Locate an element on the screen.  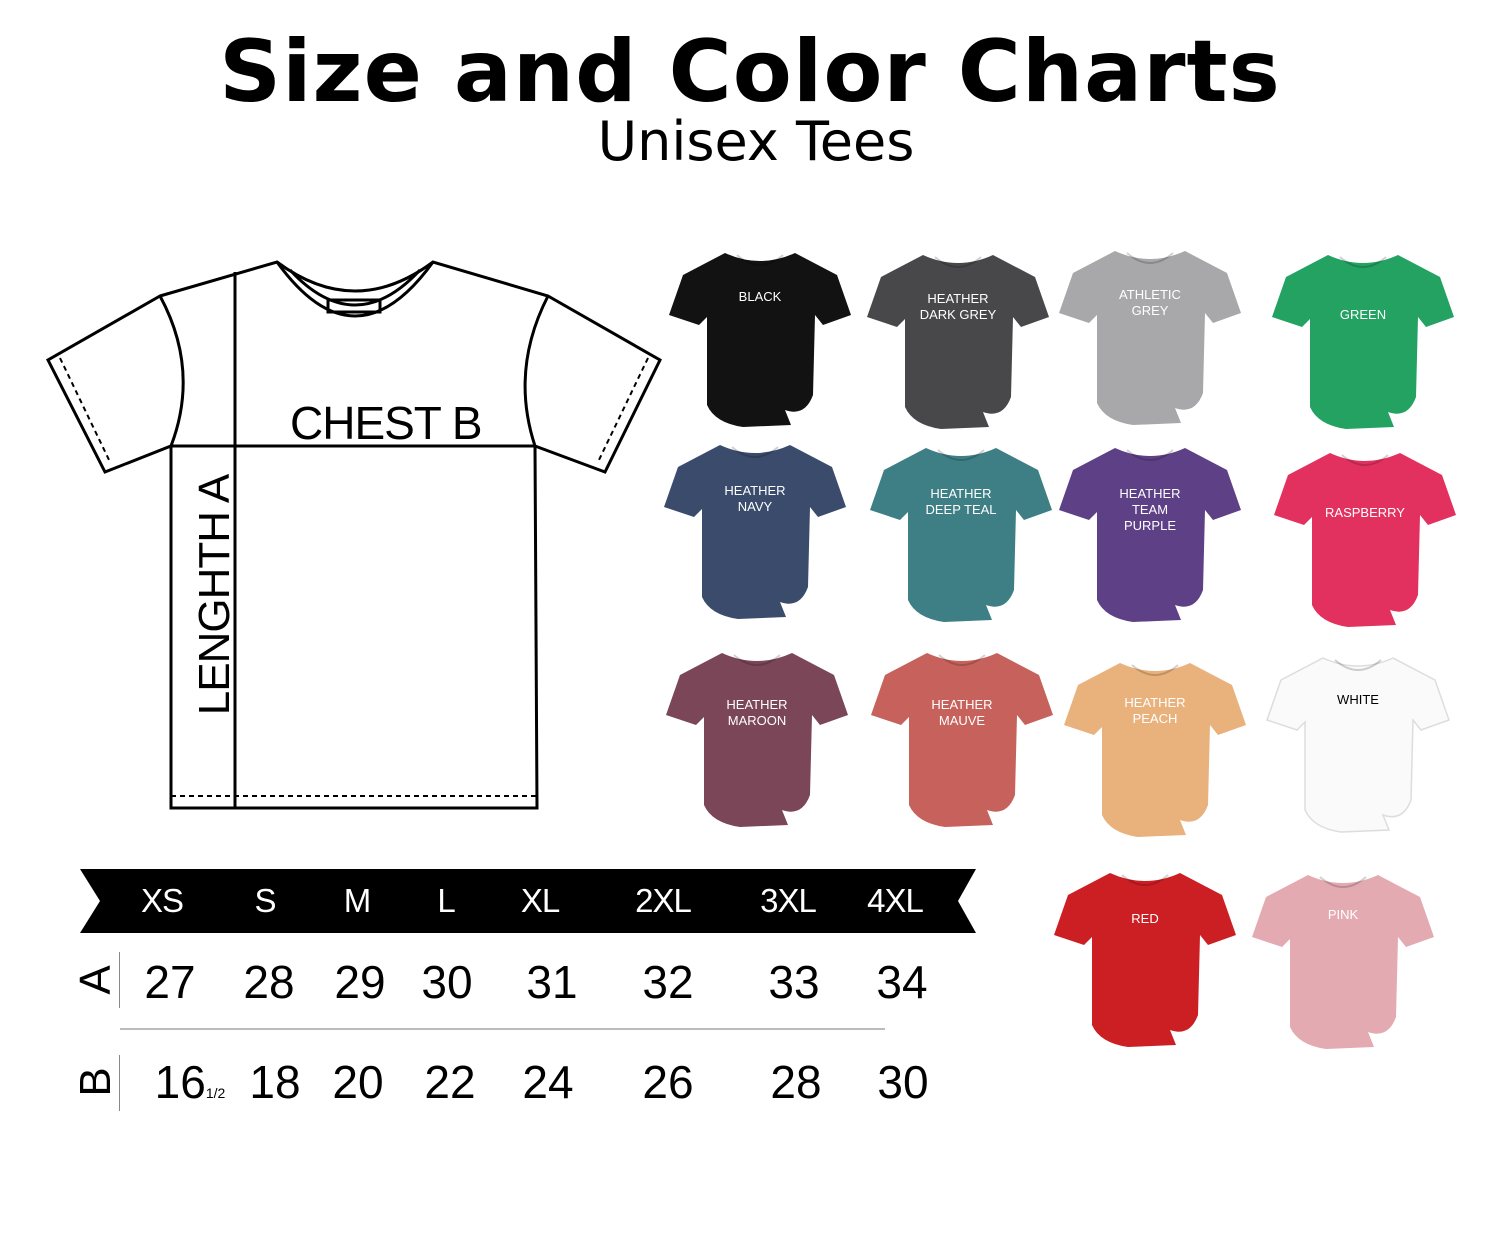
fraction: 1/2 is located at coordinates (215, 1093).